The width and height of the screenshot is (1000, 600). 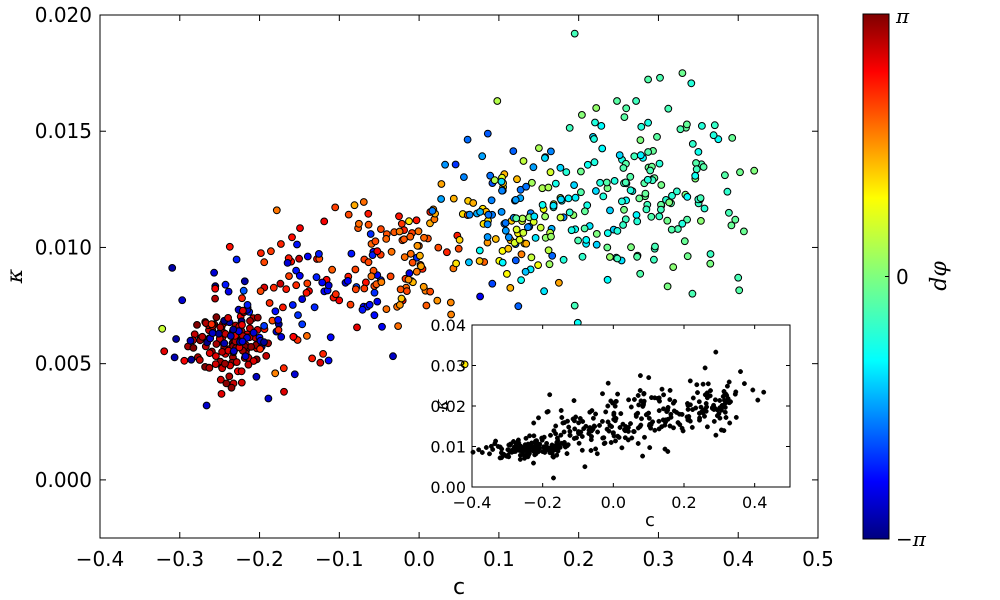 What do you see at coordinates (876, 276) in the screenshot?
I see `colorbar-gradient` at bounding box center [876, 276].